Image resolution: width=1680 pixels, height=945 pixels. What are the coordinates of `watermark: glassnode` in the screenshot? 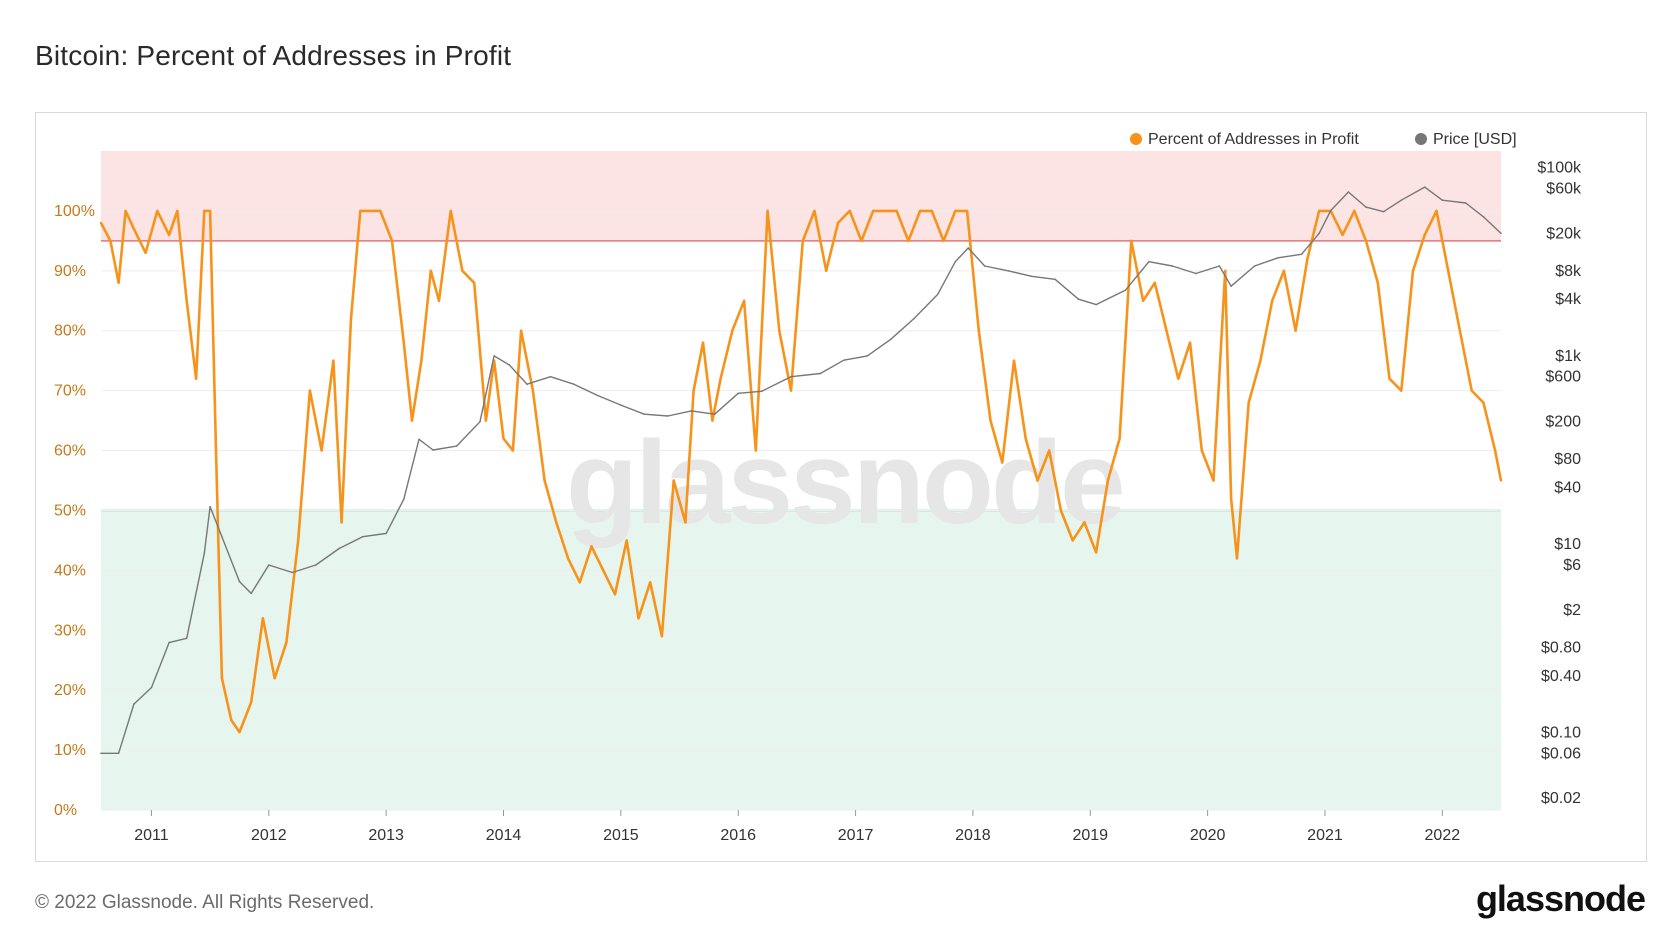 It's located at (844, 483).